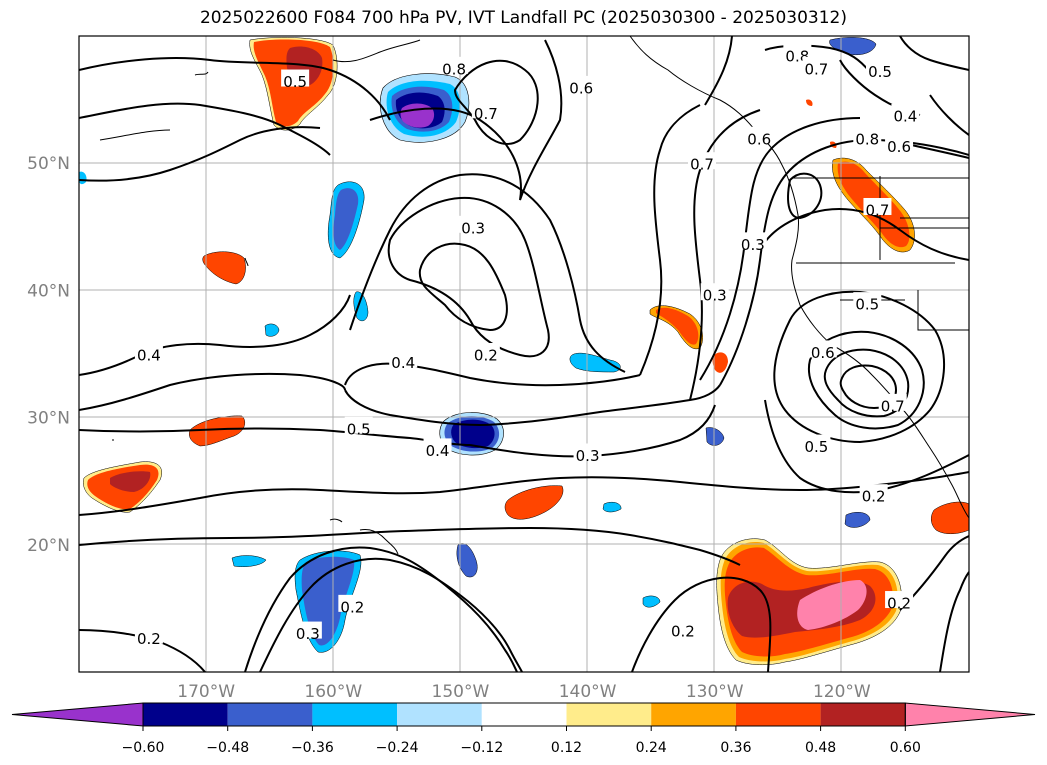 This screenshot has width=1047, height=765. Describe the element at coordinates (77, 714) in the screenshot. I see `colorbar-extend-low` at that location.